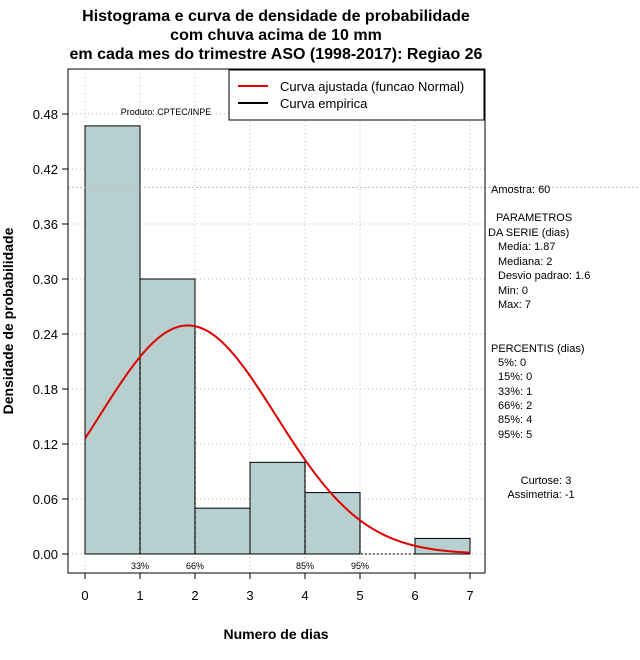  What do you see at coordinates (140, 566) in the screenshot?
I see `percentile-marker-label-0: 33%` at bounding box center [140, 566].